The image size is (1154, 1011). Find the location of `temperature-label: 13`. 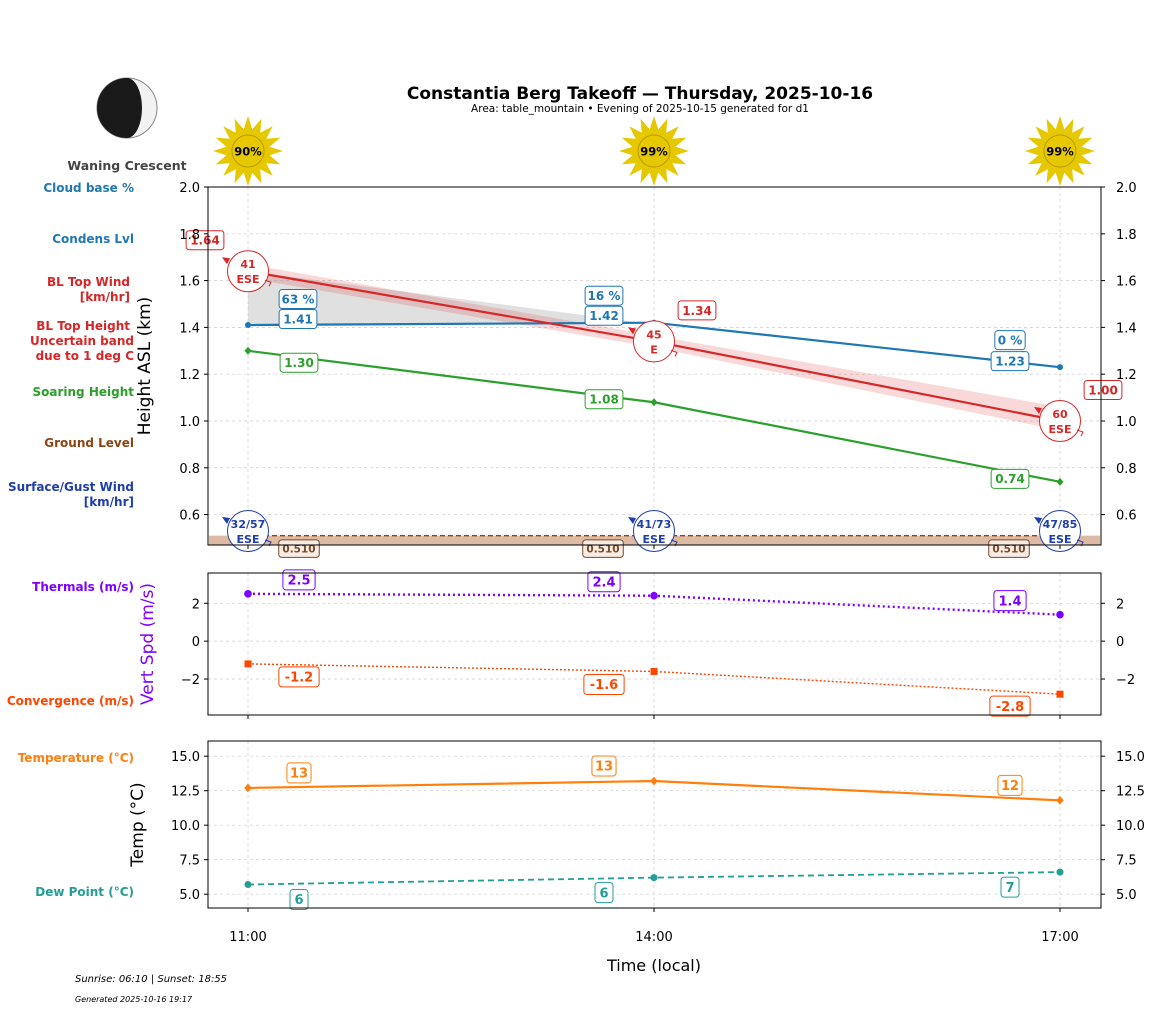

temperature-label: 13 is located at coordinates (604, 766).